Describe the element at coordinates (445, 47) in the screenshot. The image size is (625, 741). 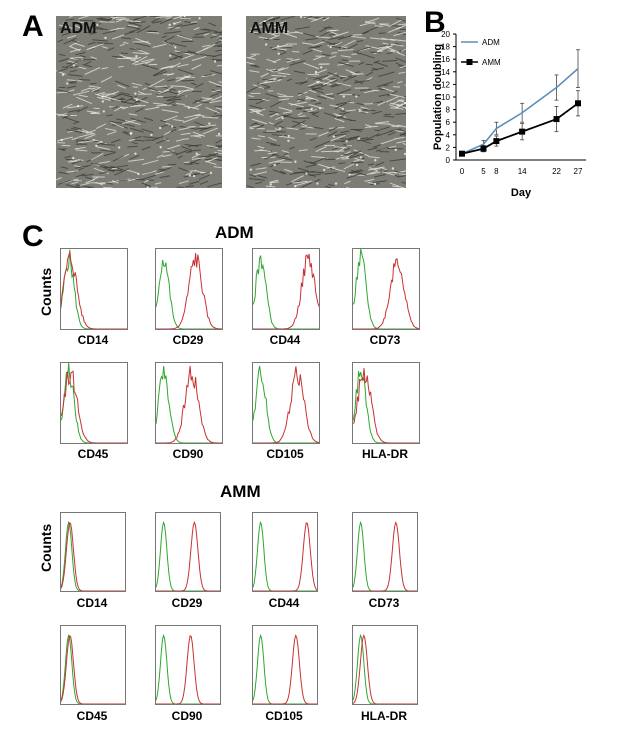
I see `y-tick-label: 18` at that location.